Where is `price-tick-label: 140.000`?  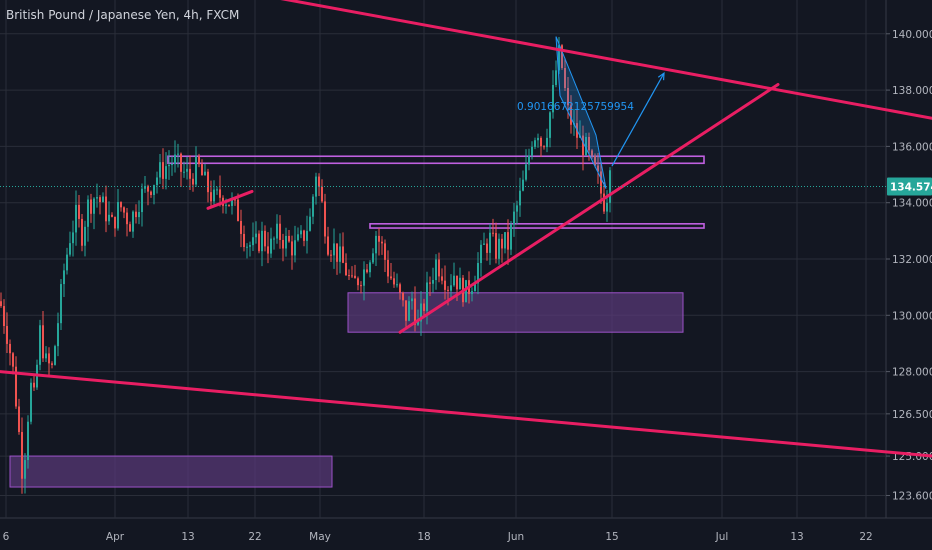
price-tick-label: 140.000 is located at coordinates (912, 35).